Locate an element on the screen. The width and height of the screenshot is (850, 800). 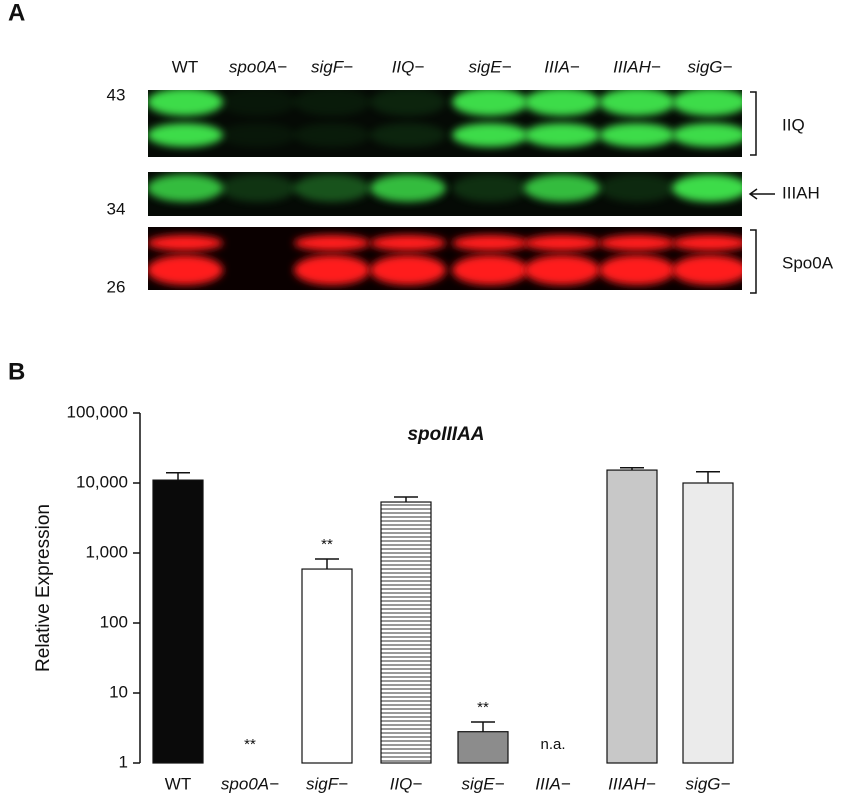
y-tick-label: 100 is located at coordinates (114, 621).